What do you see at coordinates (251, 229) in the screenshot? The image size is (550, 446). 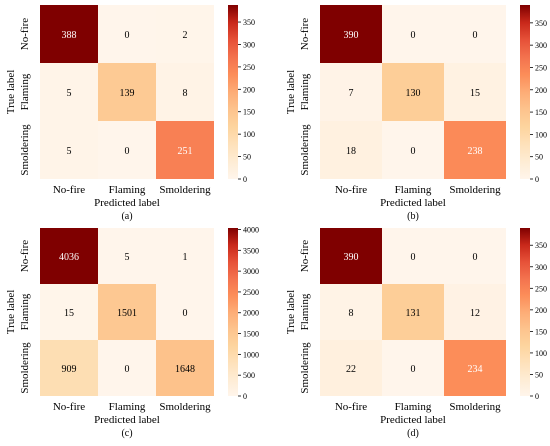 I see `colorbar-tick-label: 4000` at bounding box center [251, 229].